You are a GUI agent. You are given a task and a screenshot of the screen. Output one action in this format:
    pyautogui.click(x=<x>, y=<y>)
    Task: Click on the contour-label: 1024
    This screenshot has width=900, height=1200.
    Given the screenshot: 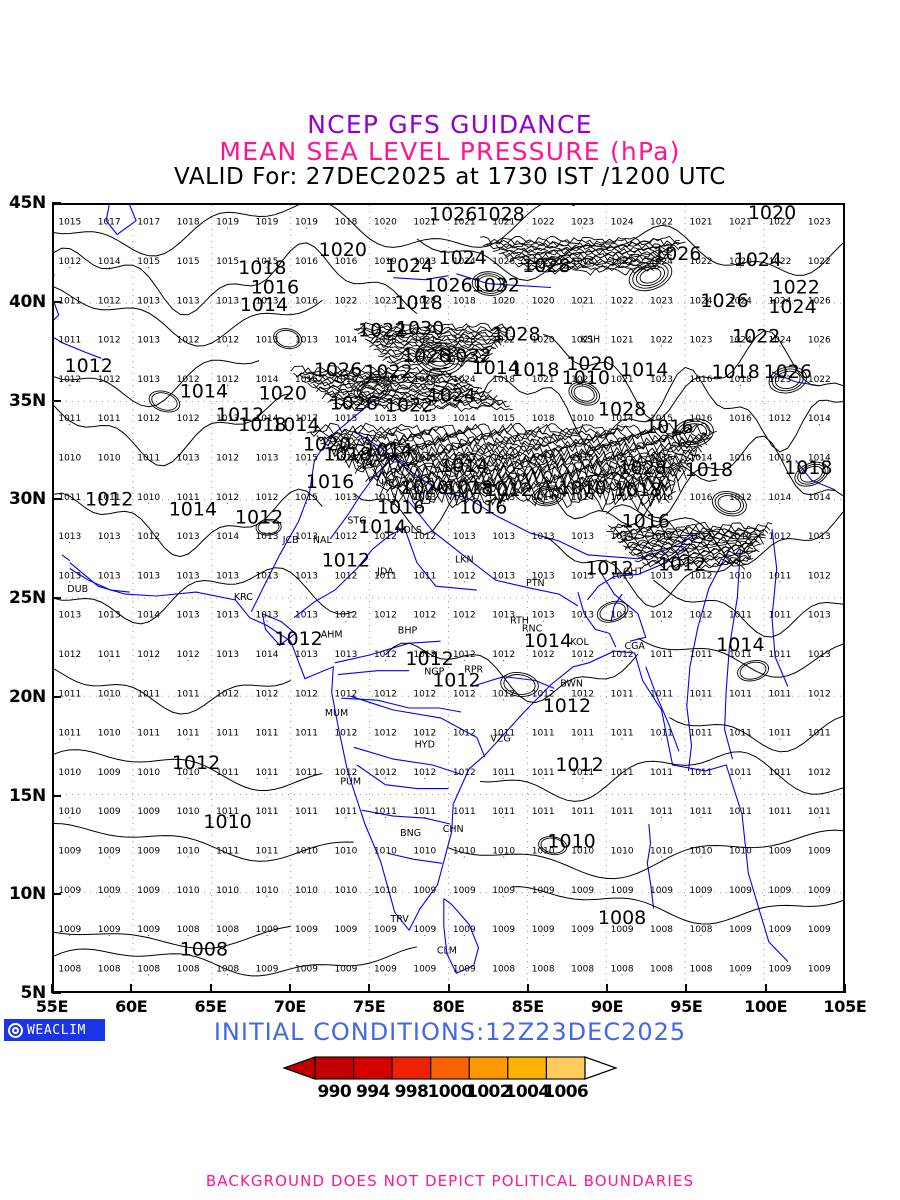 What is the action you would take?
    pyautogui.click(x=758, y=260)
    